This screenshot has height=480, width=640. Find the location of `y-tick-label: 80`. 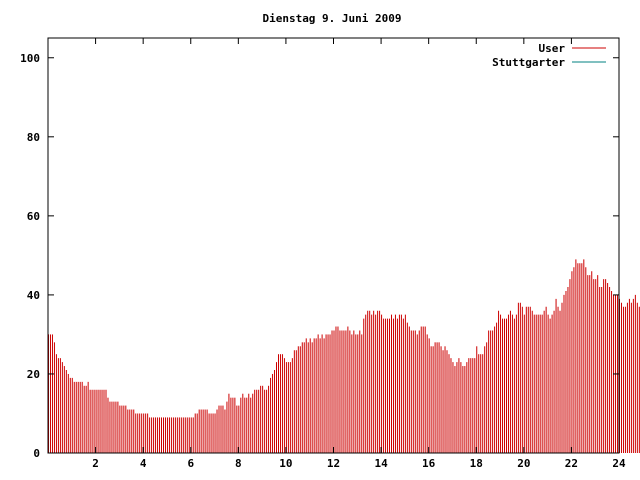

y-tick-label: 80 is located at coordinates (33, 137).